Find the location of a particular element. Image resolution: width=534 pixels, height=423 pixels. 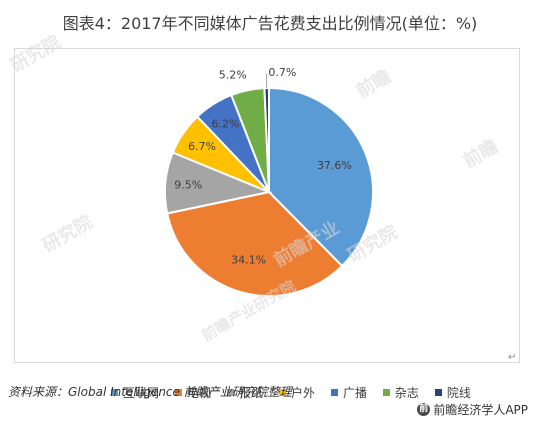

legend-item-radio: 广播 is located at coordinates (348, 392).